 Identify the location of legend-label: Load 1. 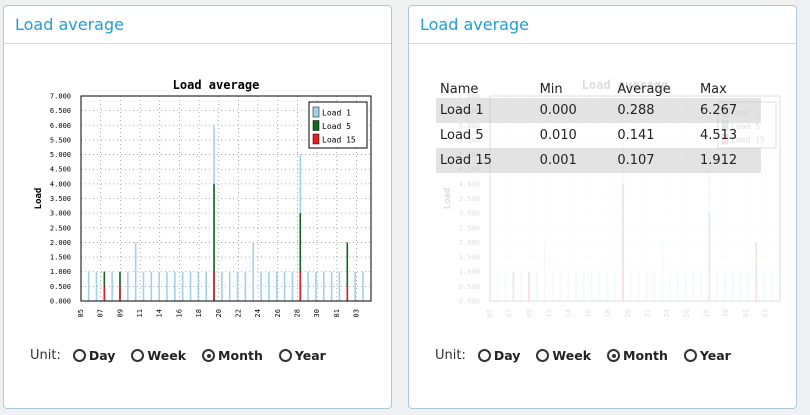
(336, 113).